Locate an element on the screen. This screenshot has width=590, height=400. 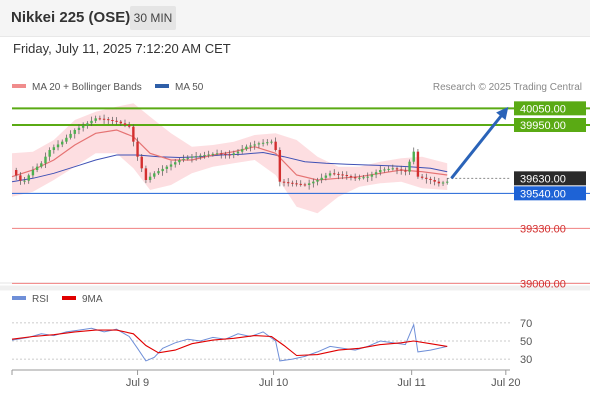
timestamp: Friday, July 11, 2025 7:12:20 AM CET is located at coordinates (122, 48).